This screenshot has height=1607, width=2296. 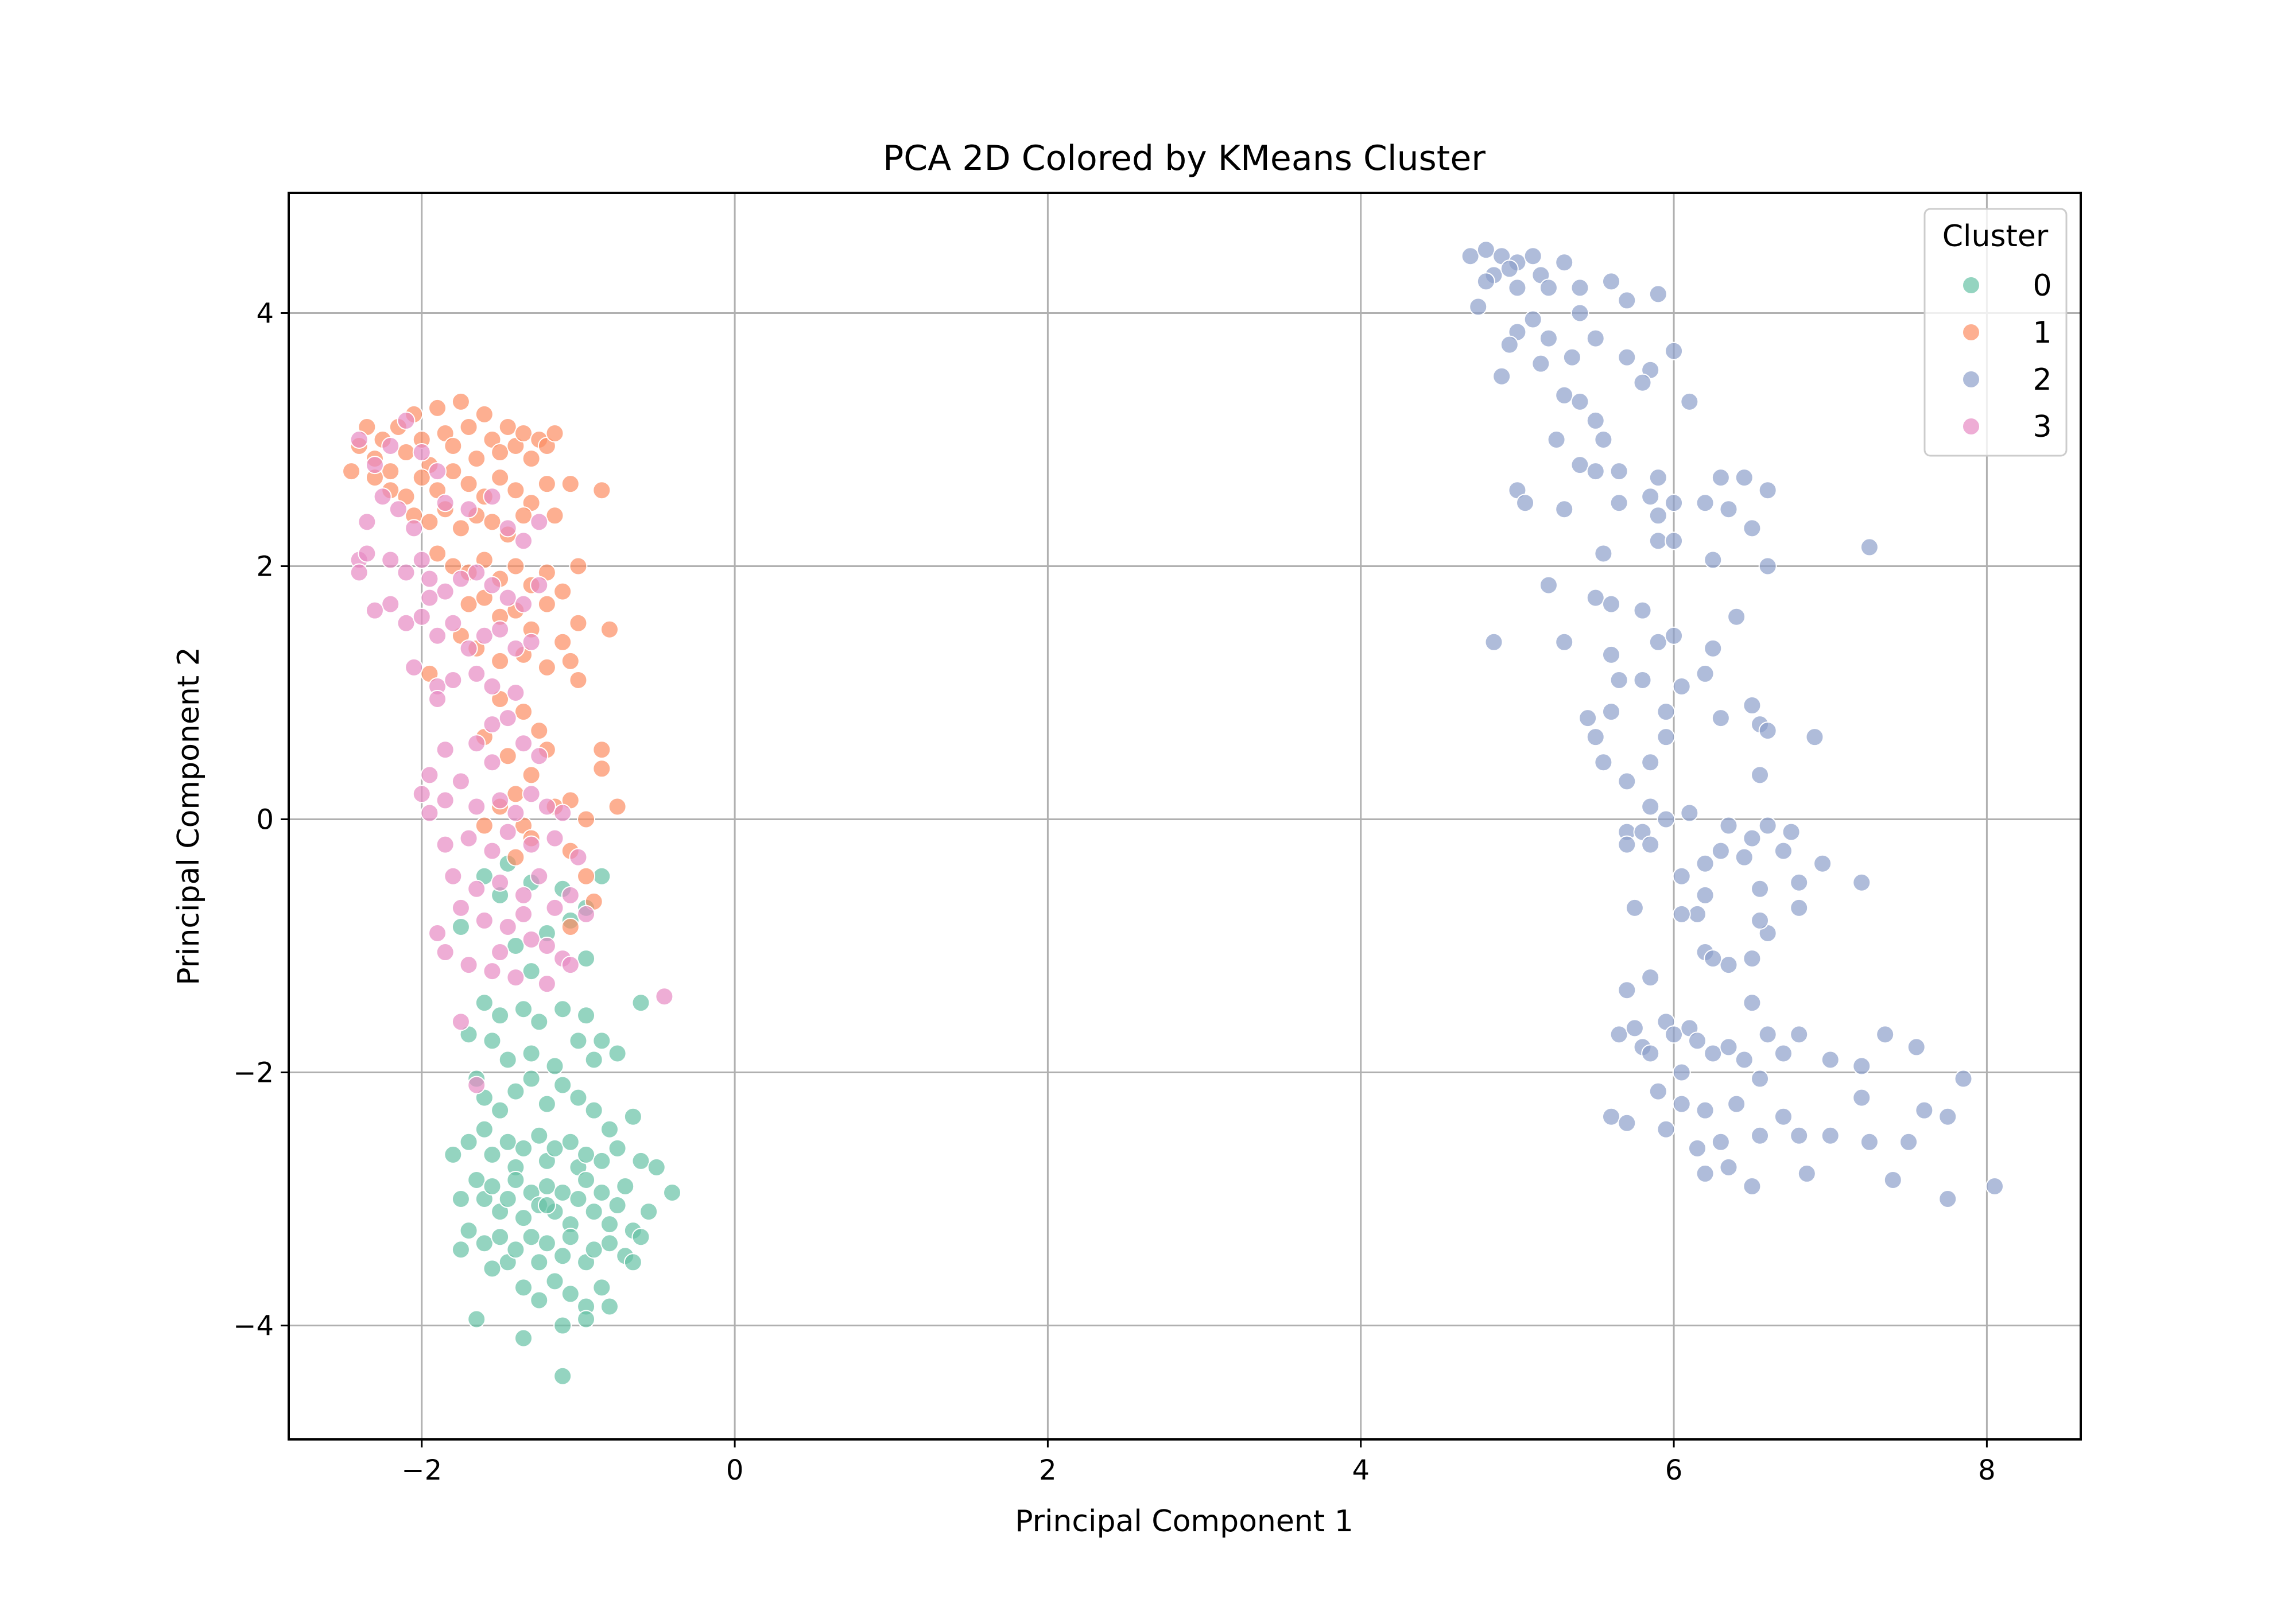 I want to click on y-tick-label: 2, so click(x=265, y=566).